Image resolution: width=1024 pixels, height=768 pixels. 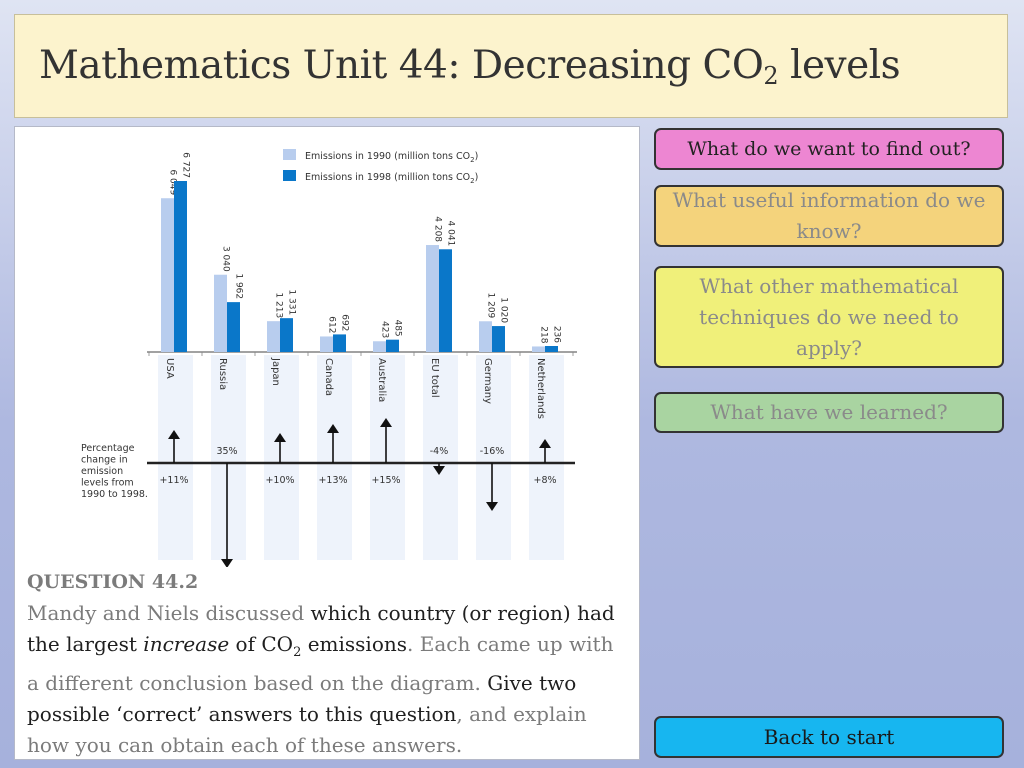 What do you see at coordinates (829, 216) in the screenshot?
I see `useful-info-button: What useful information do we know?` at bounding box center [829, 216].